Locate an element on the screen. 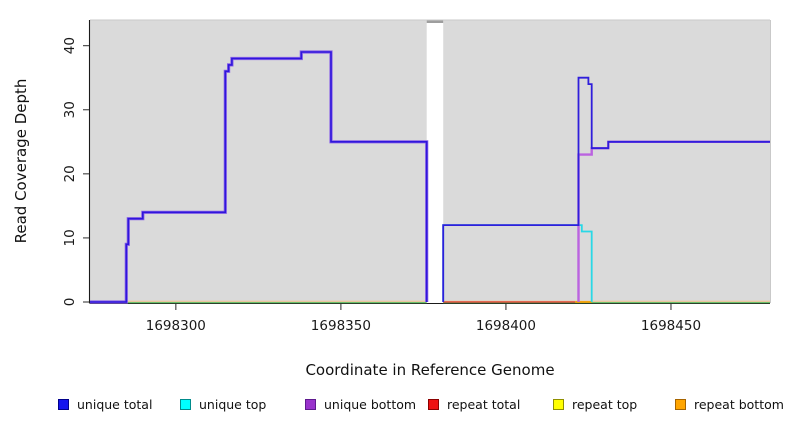 The width and height of the screenshot is (792, 432). legend-item-unique-total: unique total is located at coordinates (105, 404).